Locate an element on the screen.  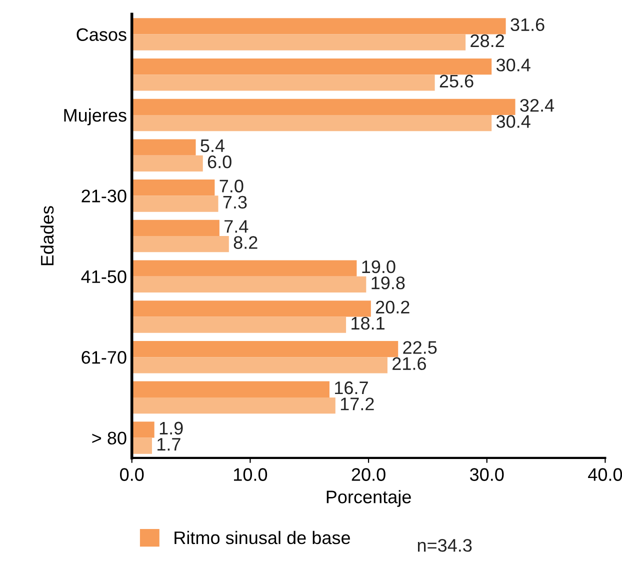
data-label: 31.6 is located at coordinates (527, 25).